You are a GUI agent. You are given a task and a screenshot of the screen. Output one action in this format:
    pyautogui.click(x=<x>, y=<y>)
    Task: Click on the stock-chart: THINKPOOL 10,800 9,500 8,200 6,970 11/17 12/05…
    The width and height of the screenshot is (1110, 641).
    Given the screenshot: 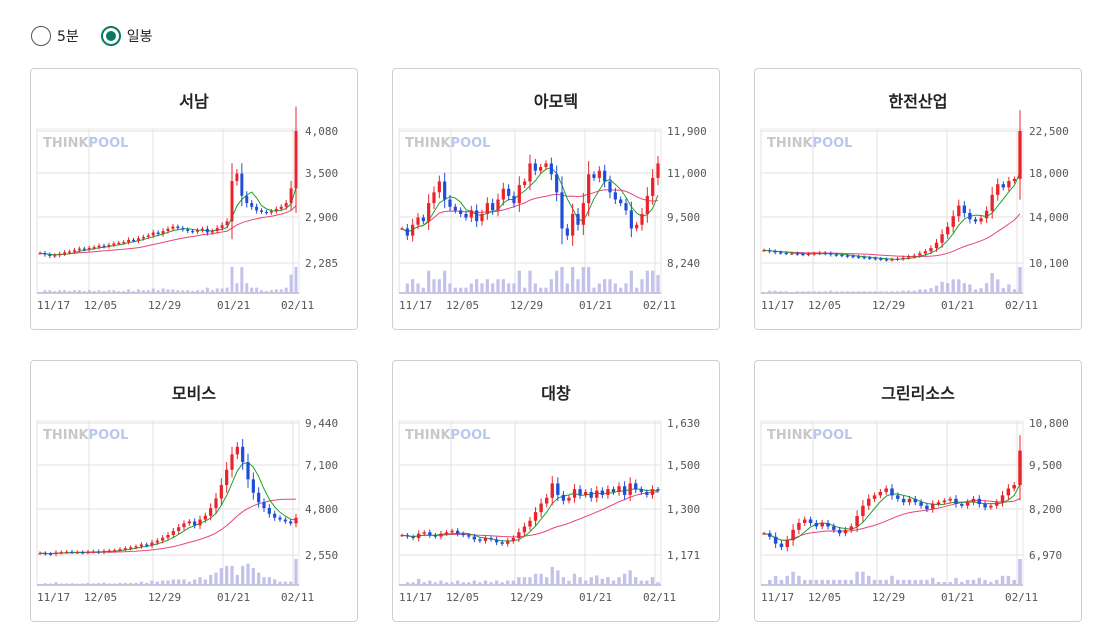 What is the action you would take?
    pyautogui.click(x=914, y=510)
    